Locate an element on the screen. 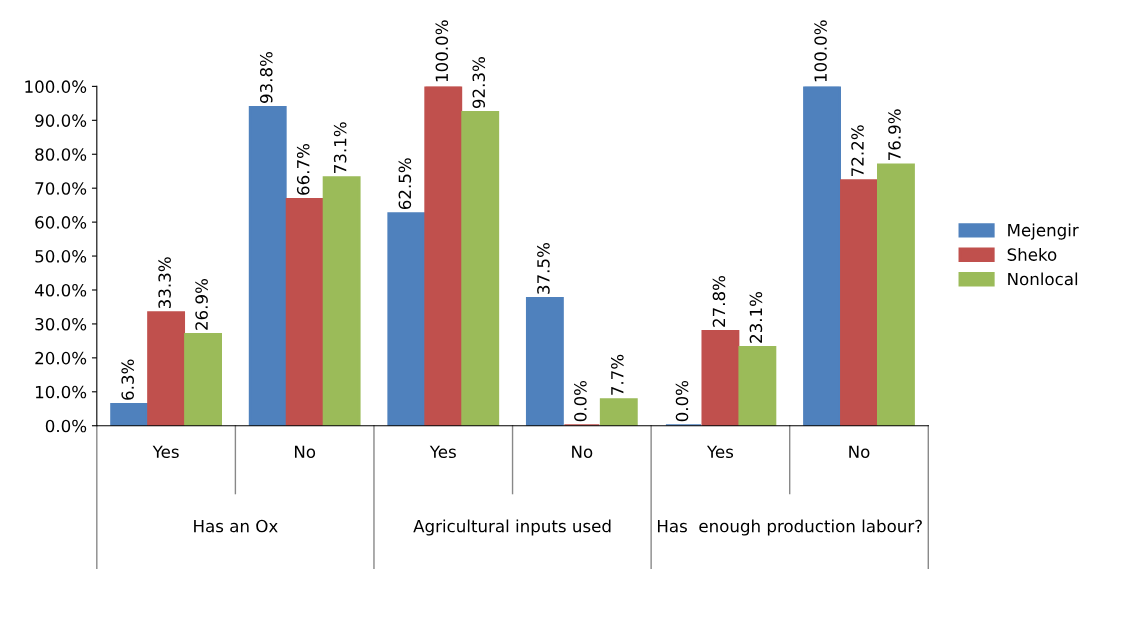 The width and height of the screenshot is (1139, 617). data-label: 23.1% is located at coordinates (756, 317).